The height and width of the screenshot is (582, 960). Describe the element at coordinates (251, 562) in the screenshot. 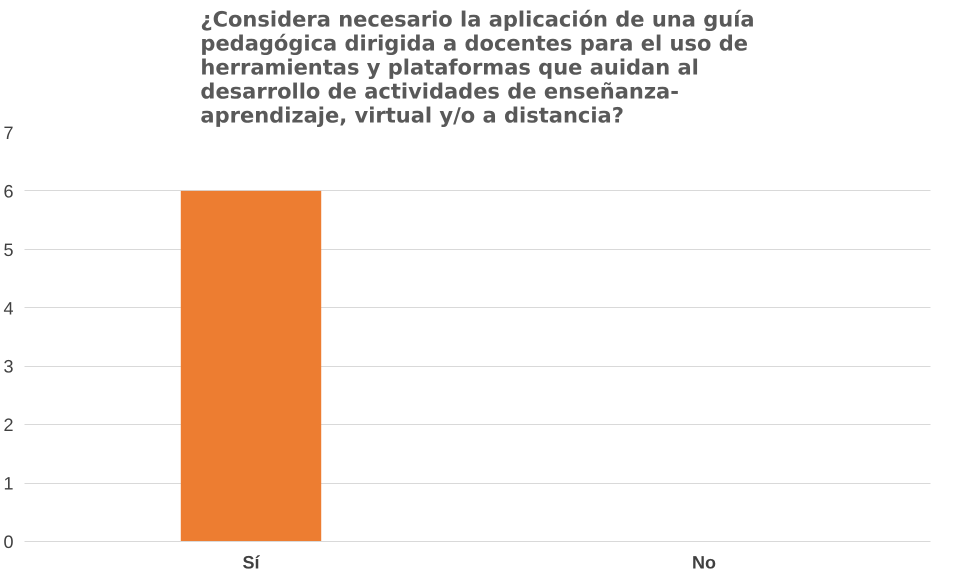

I see `x-tick-label: Sí` at that location.